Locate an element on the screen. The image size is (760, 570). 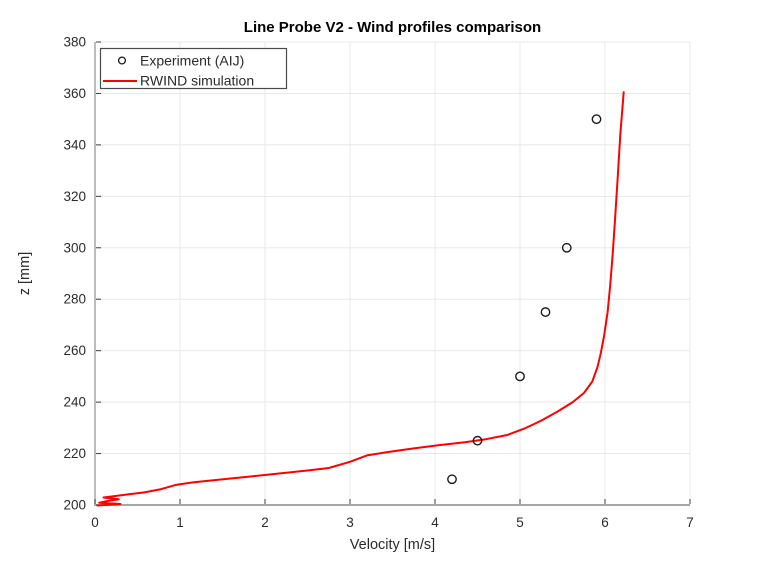
legend-label-rwind: RWIND simulation is located at coordinates (197, 81).